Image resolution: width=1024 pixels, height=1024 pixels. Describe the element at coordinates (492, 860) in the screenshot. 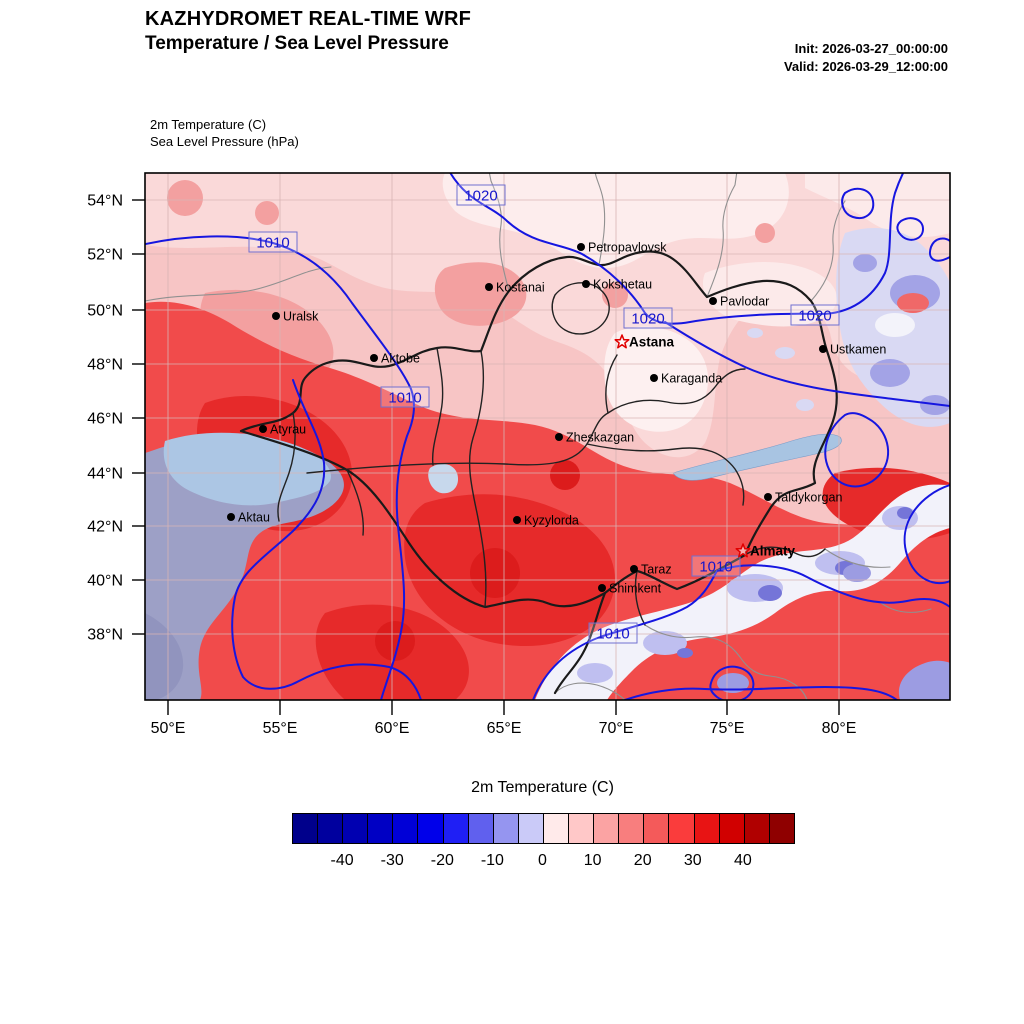

I see `colorbar-tick-label: -10` at that location.